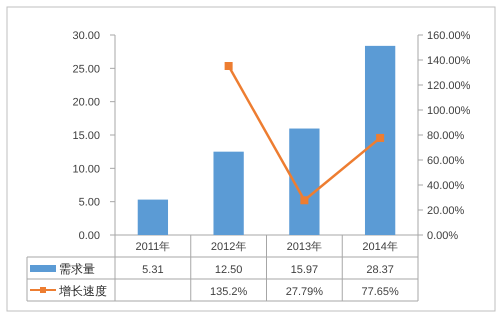 The width and height of the screenshot is (500, 318). Describe the element at coordinates (153, 247) in the screenshot. I see `x-tick-label: 2011年` at that location.